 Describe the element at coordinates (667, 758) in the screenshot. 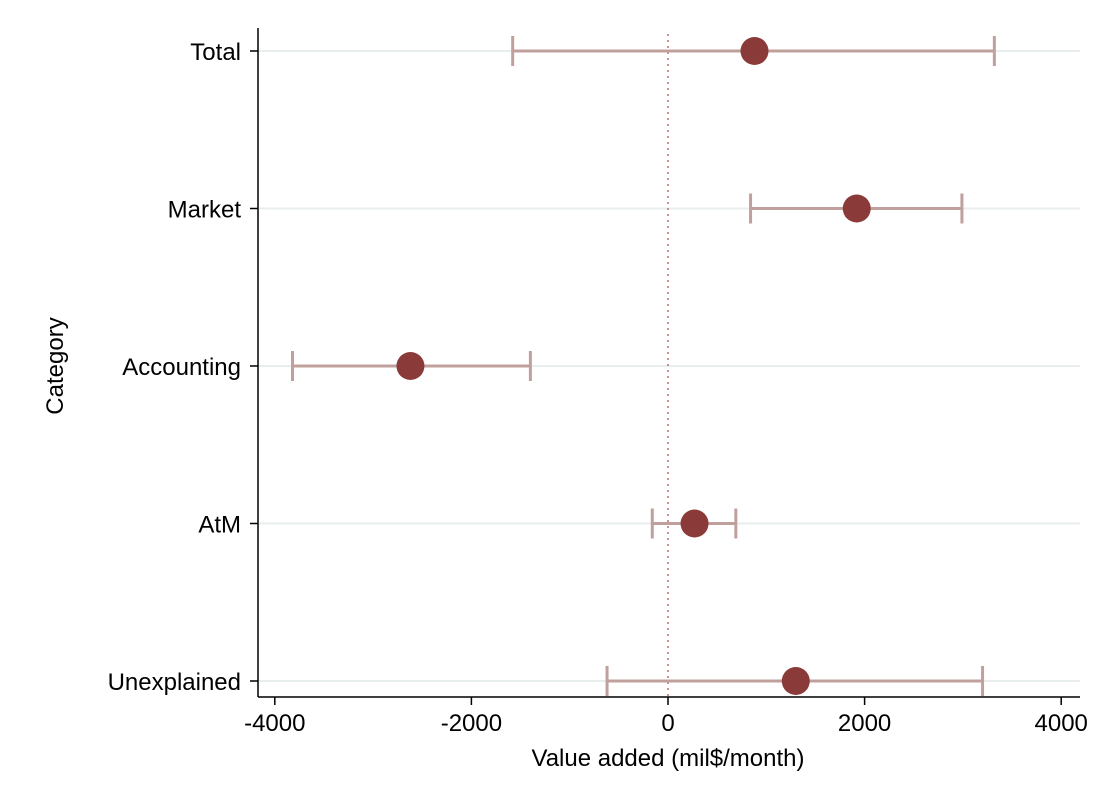

I see `x-axis-title: Value added (mil$/month)` at that location.